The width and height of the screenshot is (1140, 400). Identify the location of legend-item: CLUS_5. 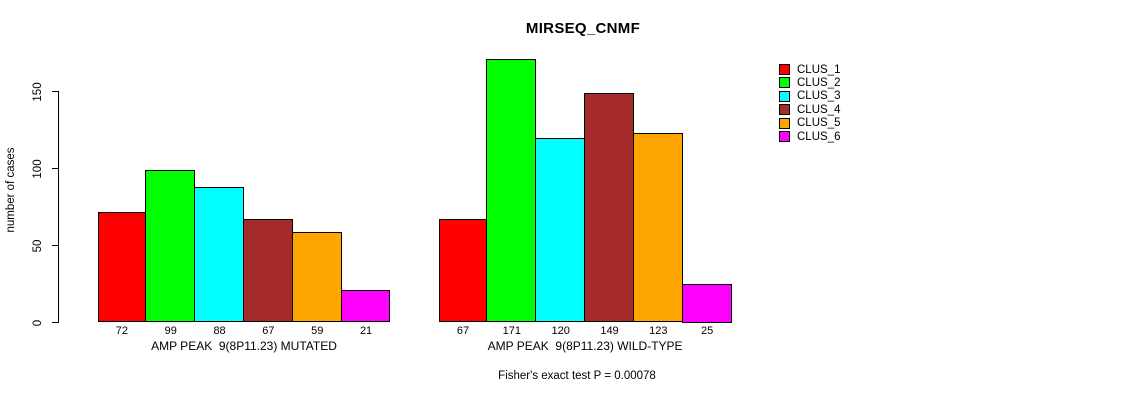
(809, 123).